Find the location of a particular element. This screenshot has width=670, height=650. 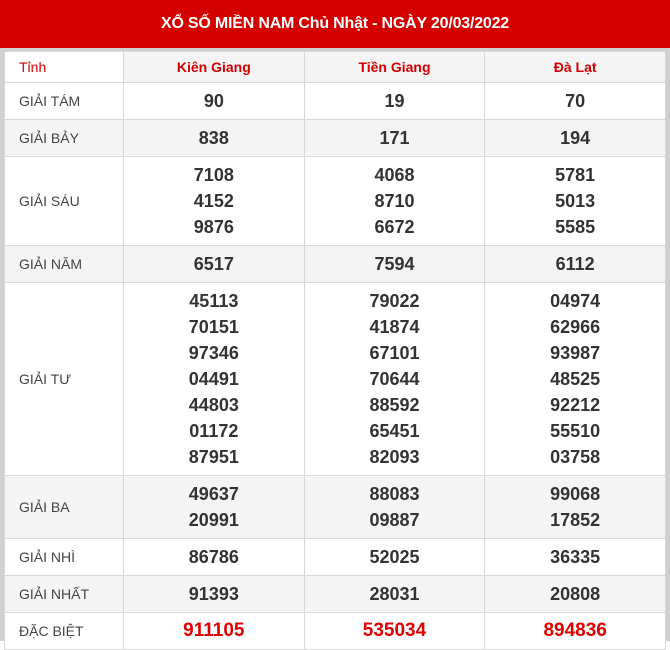

prize-number: 5585 is located at coordinates (575, 227).